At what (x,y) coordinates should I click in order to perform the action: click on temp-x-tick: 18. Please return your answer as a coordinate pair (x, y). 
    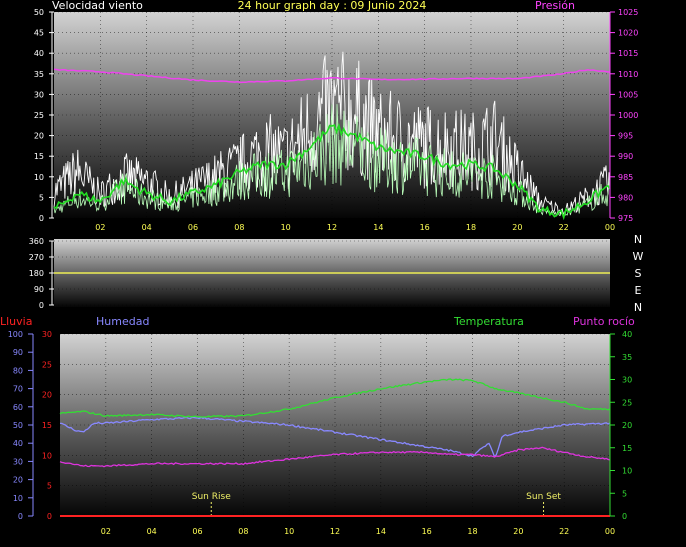
    Looking at the image, I should click on (472, 531).